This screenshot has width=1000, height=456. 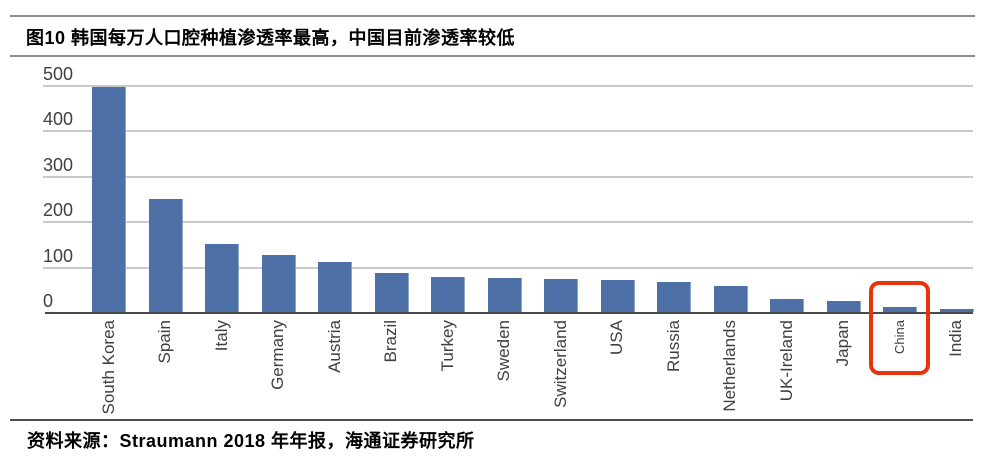 I want to click on bar-germany, so click(x=278, y=283).